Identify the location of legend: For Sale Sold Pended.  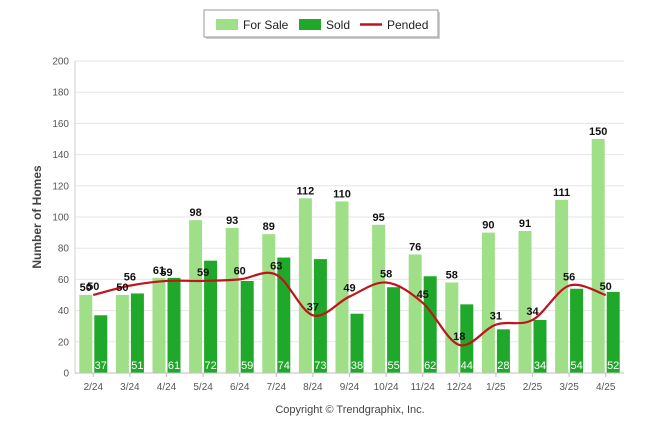
(321, 24).